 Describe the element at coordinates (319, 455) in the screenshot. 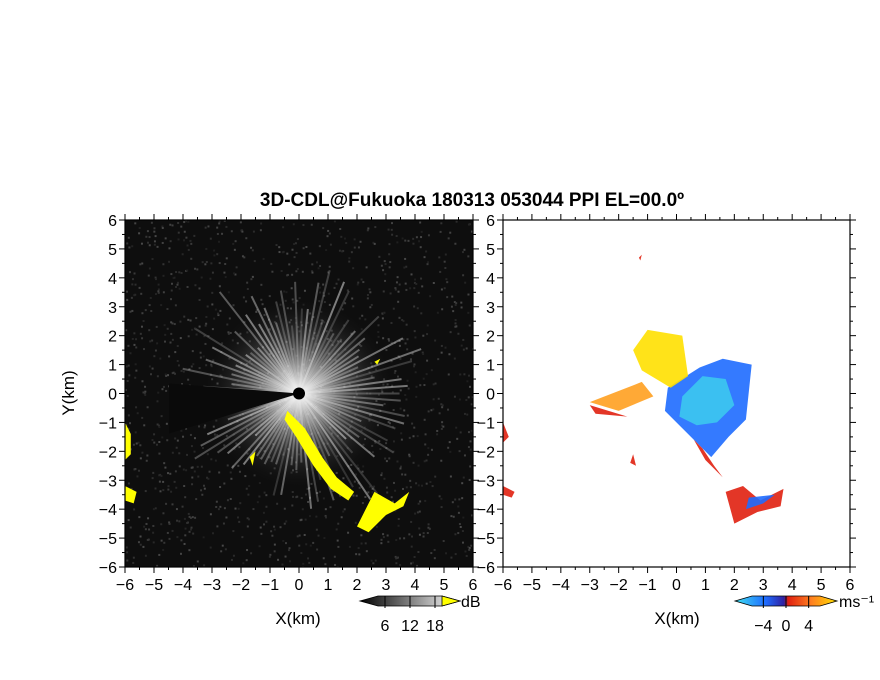

I see `echo-highlight-region` at that location.